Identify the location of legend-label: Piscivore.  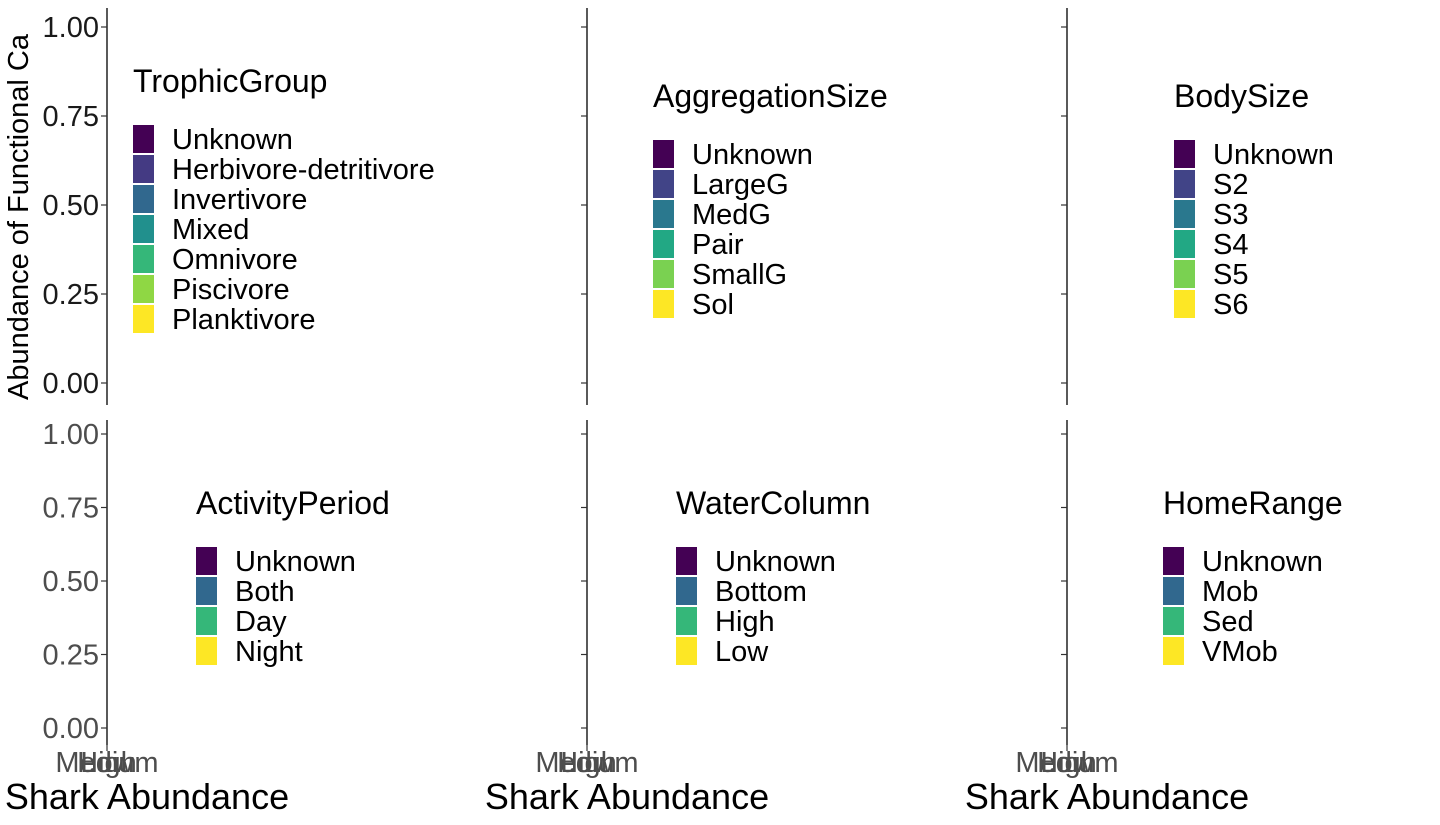
(231, 290).